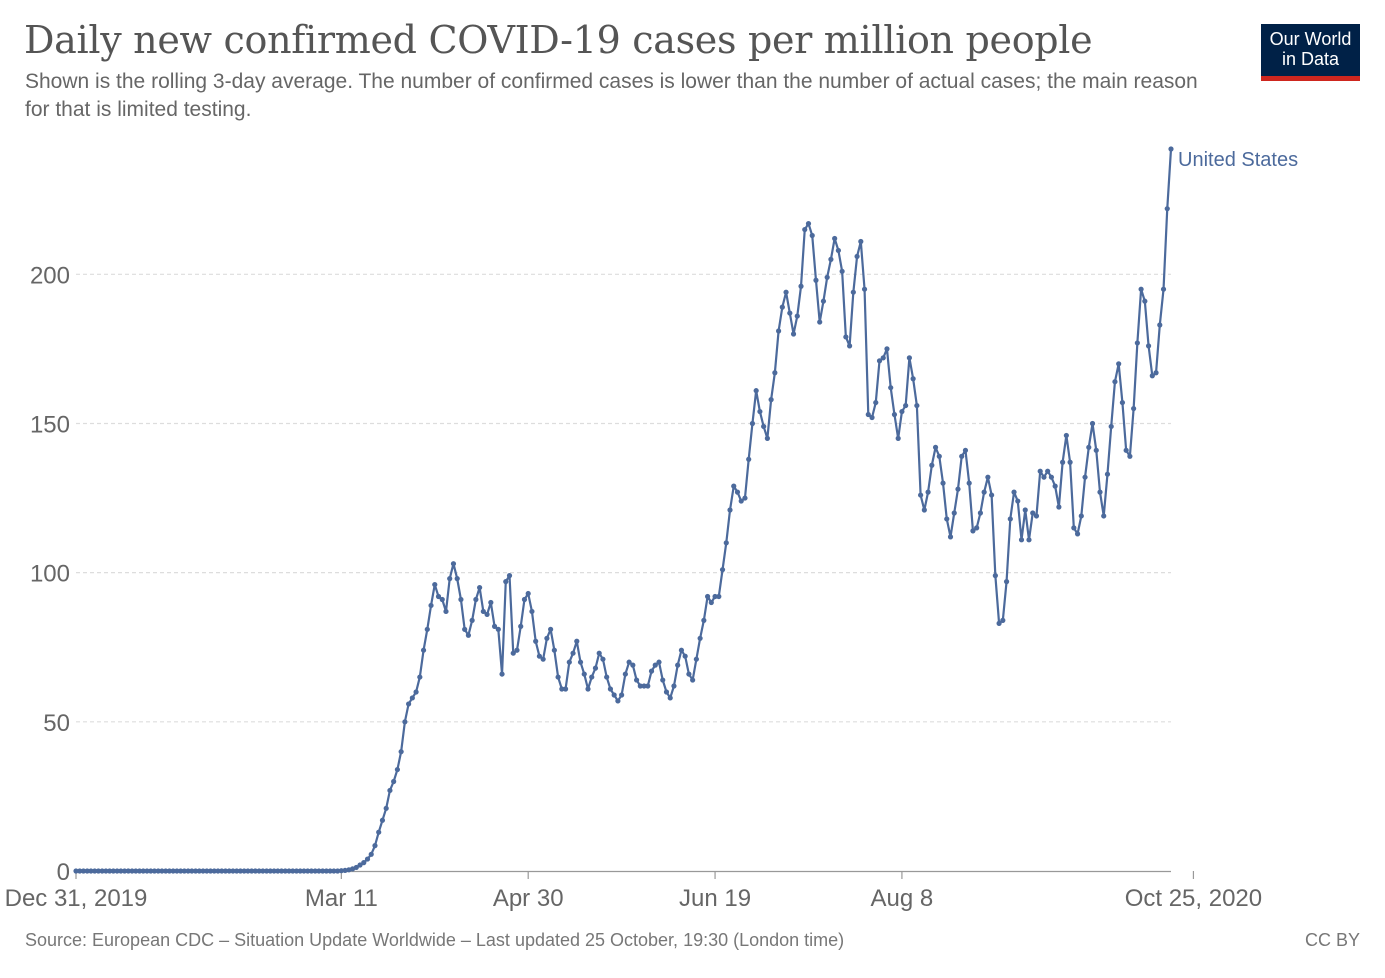 This screenshot has width=1385, height=978. What do you see at coordinates (1238, 160) in the screenshot?
I see `series-label-united-states: United States` at bounding box center [1238, 160].